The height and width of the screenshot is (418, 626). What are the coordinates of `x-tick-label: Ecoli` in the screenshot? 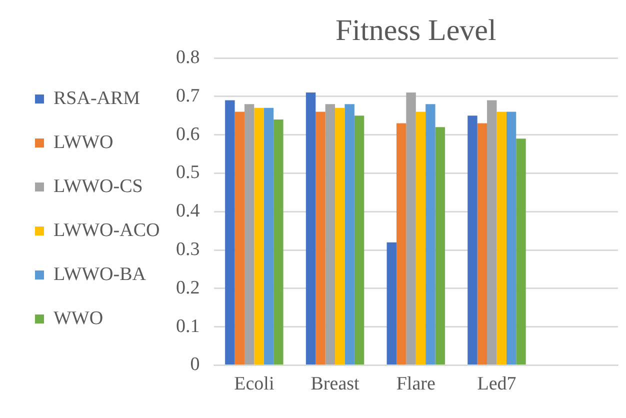 It's located at (254, 384).